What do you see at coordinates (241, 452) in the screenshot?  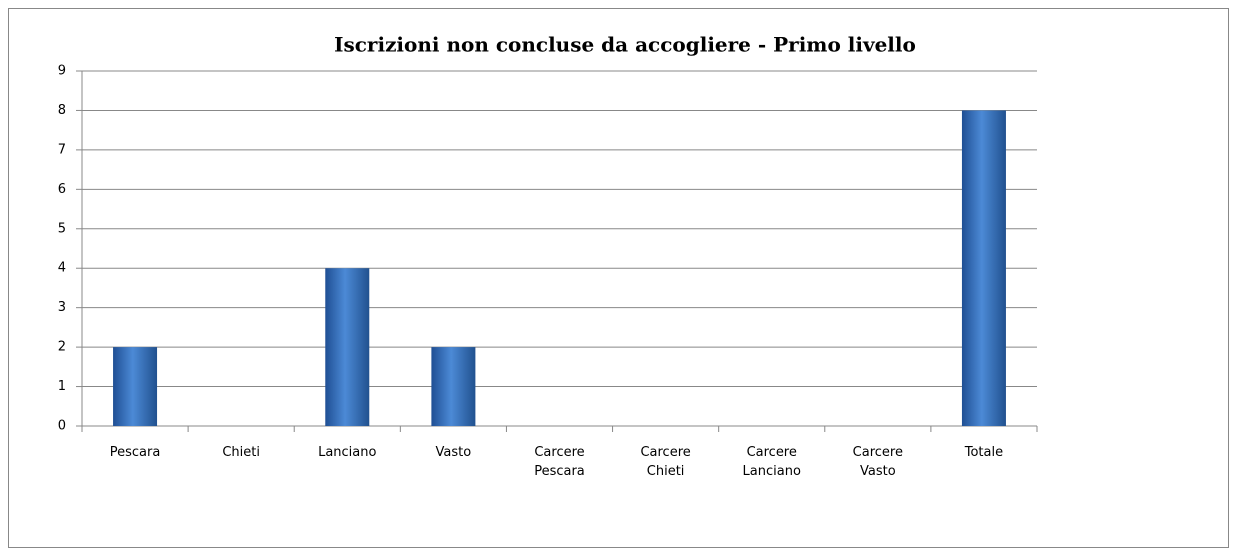 I see `x-tick-label: Chieti` at bounding box center [241, 452].